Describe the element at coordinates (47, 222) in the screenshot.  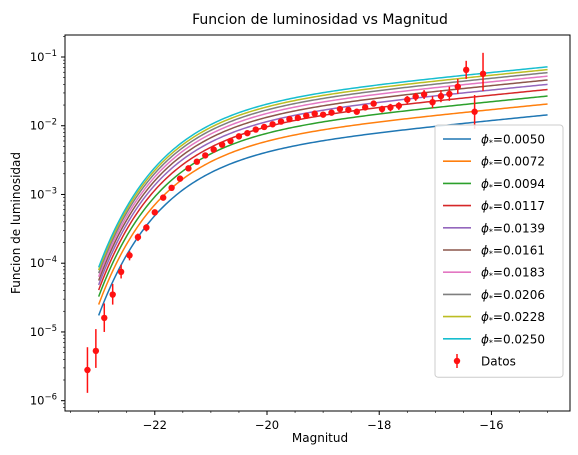
I see `y-axis: 10⁻⁶ 10⁻⁵ 10⁻⁴ 10⁻³ 10⁻² 10⁻¹` at that location.